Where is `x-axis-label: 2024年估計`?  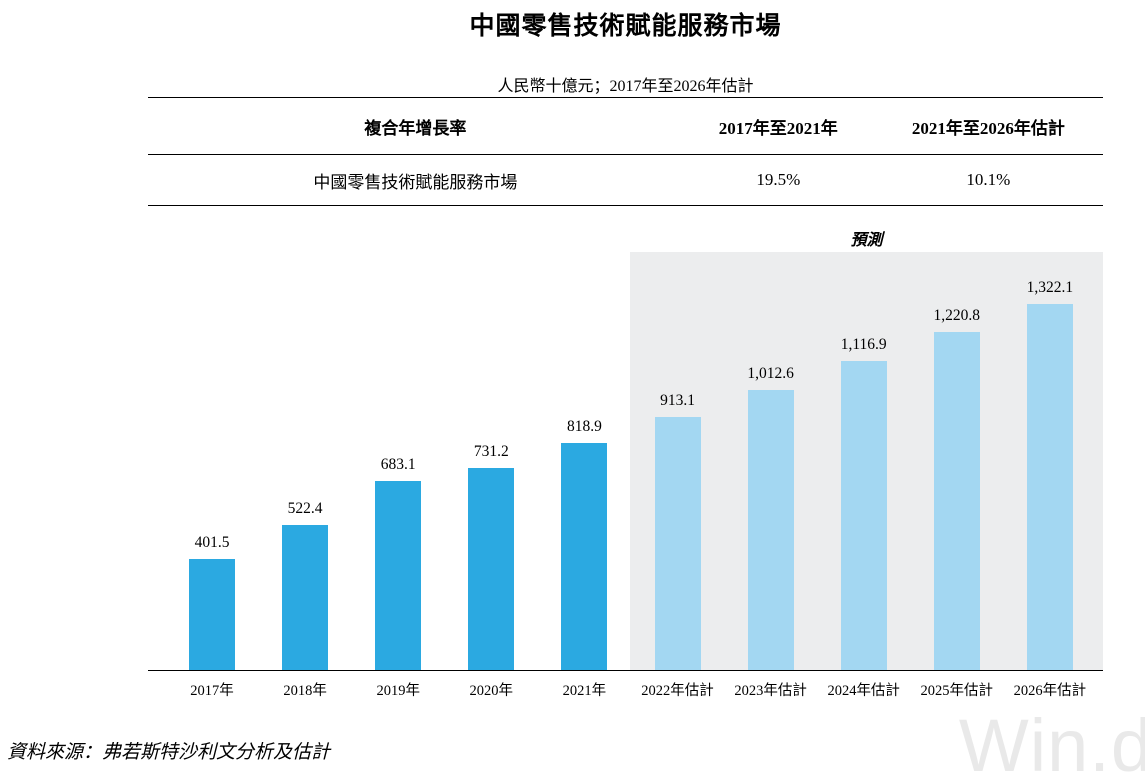 x-axis-label: 2024年估計 is located at coordinates (863, 691).